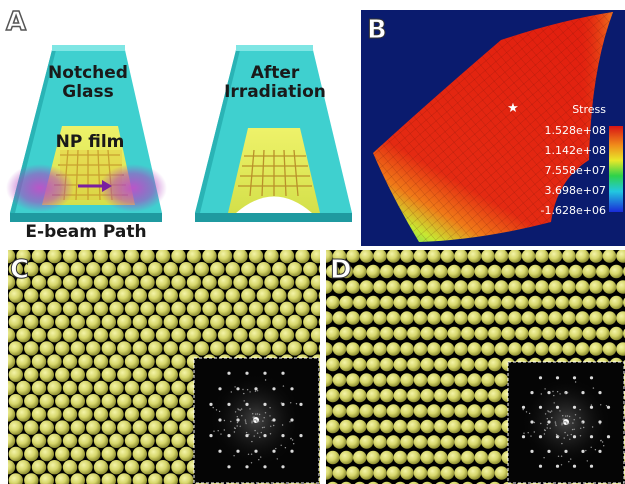  Describe the element at coordinates (86, 188) in the screenshot. I see `ebeam-glow` at that location.